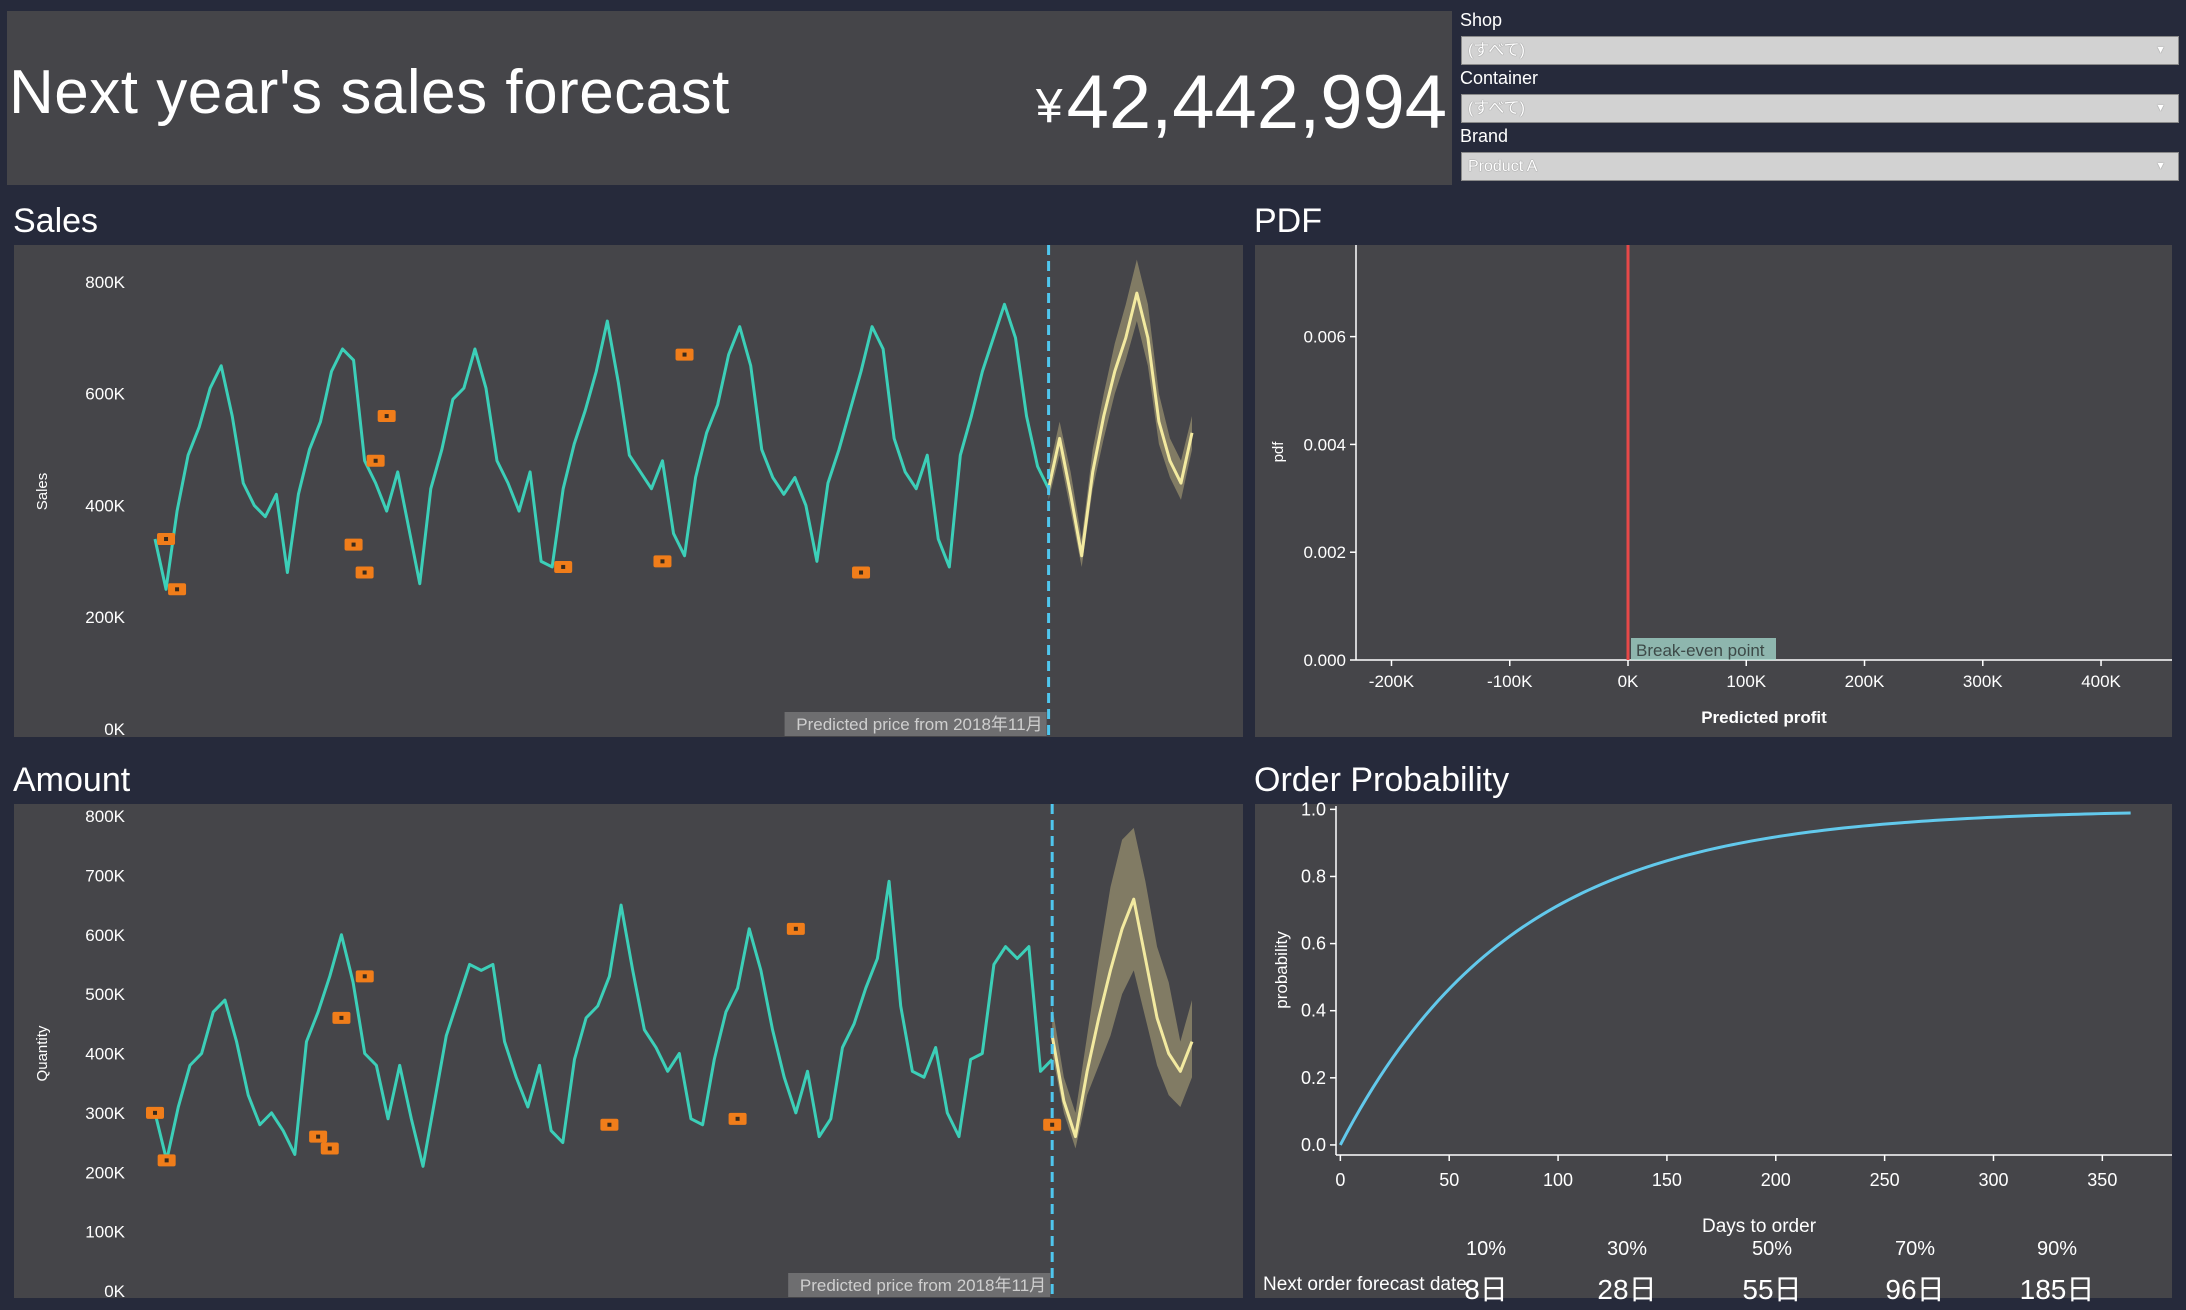 The height and width of the screenshot is (1310, 2186). What do you see at coordinates (1503, 166) in the screenshot?
I see `brand-filter-value: Product A` at bounding box center [1503, 166].